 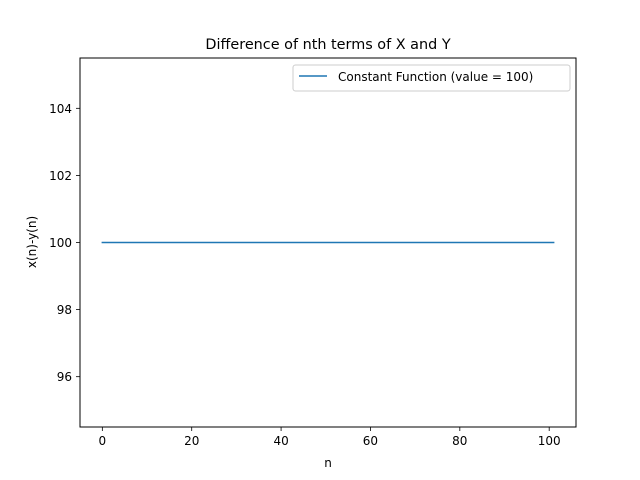 I want to click on y-tick-label: 100, so click(x=60, y=243).